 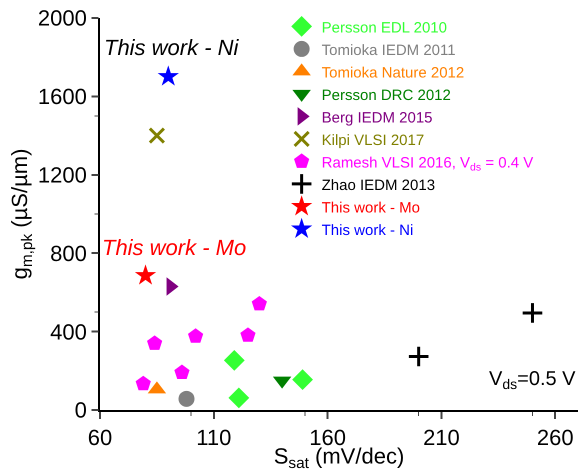 What do you see at coordinates (386, 95) in the screenshot?
I see `legend-label: Persson DRC 2012` at bounding box center [386, 95].